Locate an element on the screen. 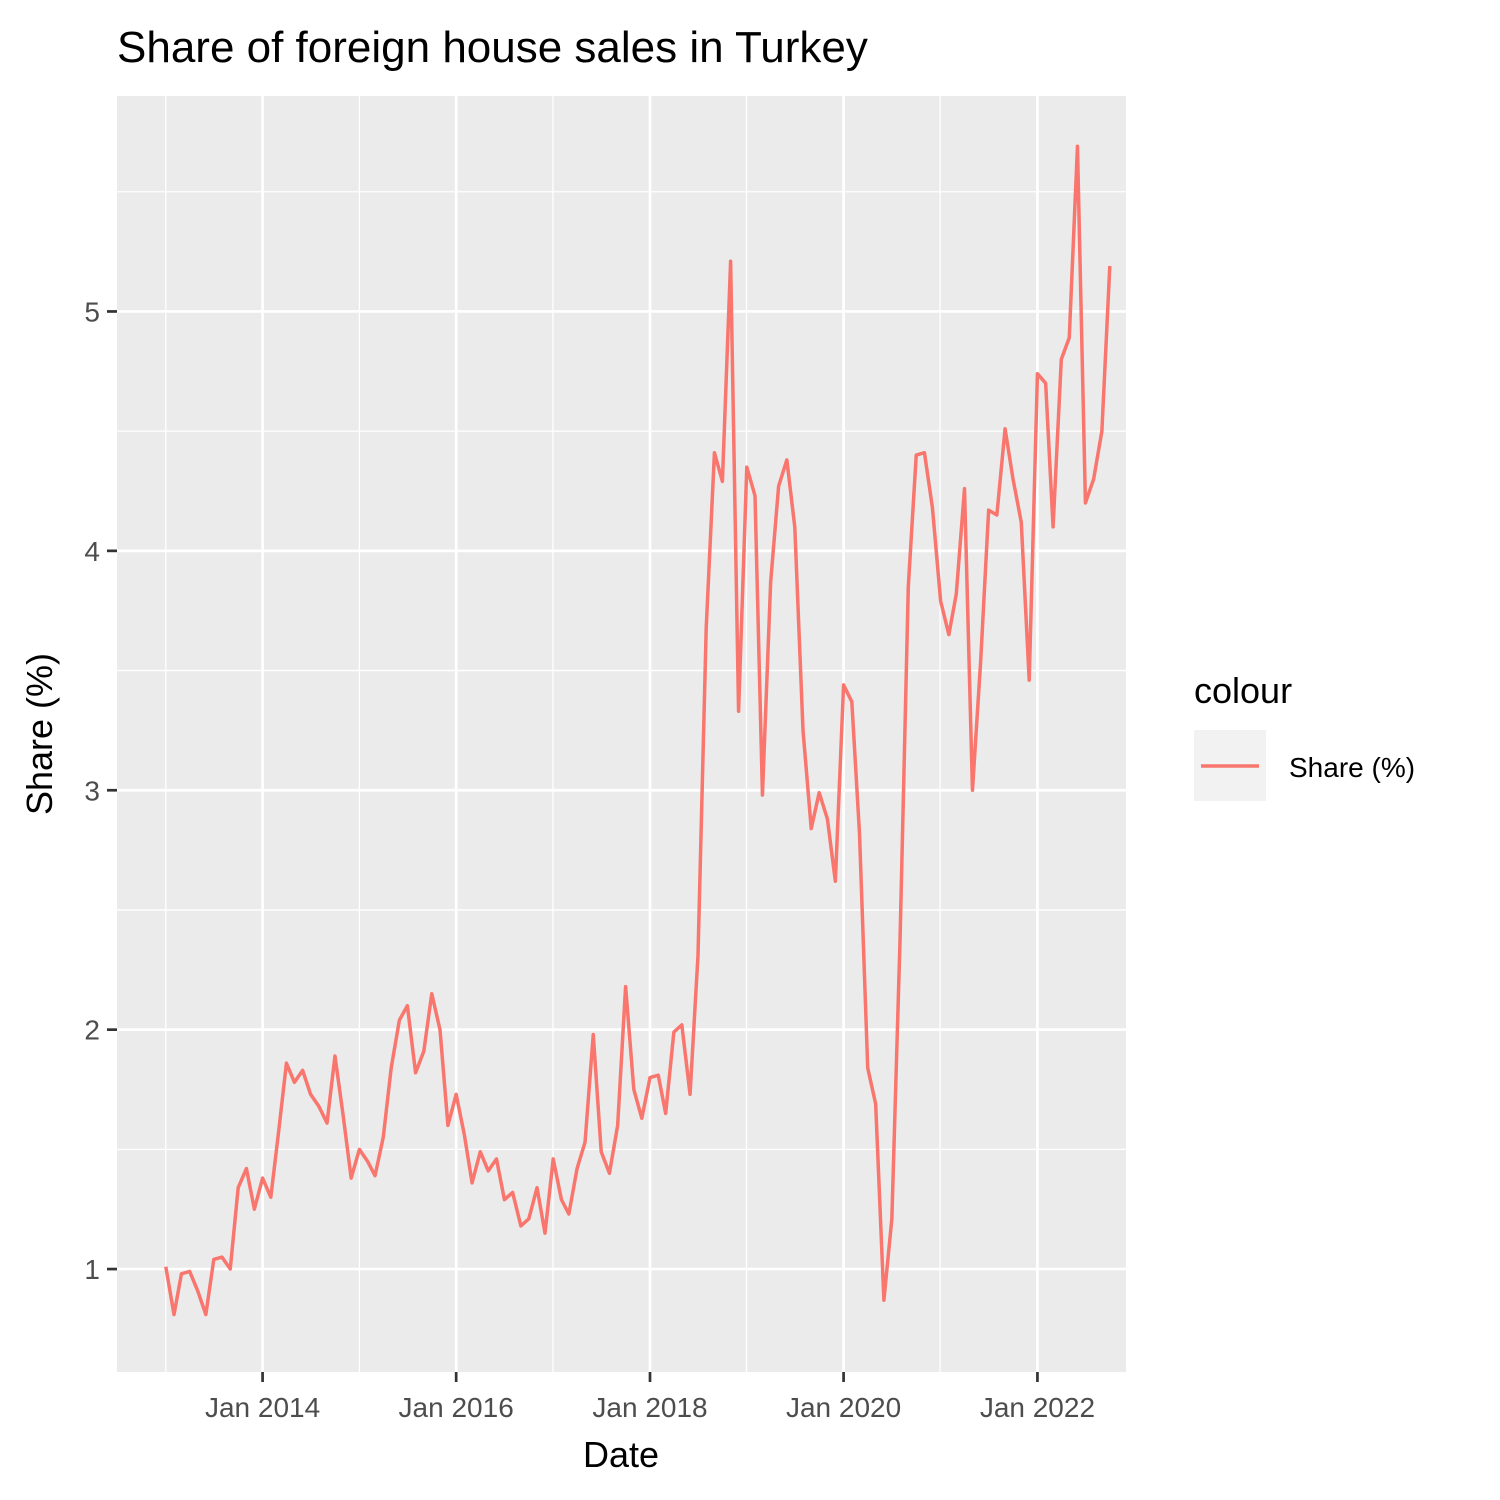  y-axis-title: Share (%) is located at coordinates (39, 734).